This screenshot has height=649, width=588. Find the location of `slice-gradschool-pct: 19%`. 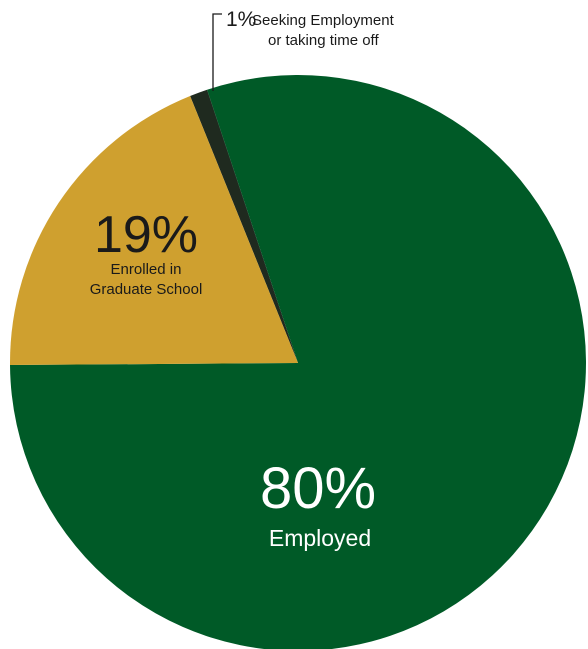

slice-gradschool-pct: 19% is located at coordinates (146, 235).